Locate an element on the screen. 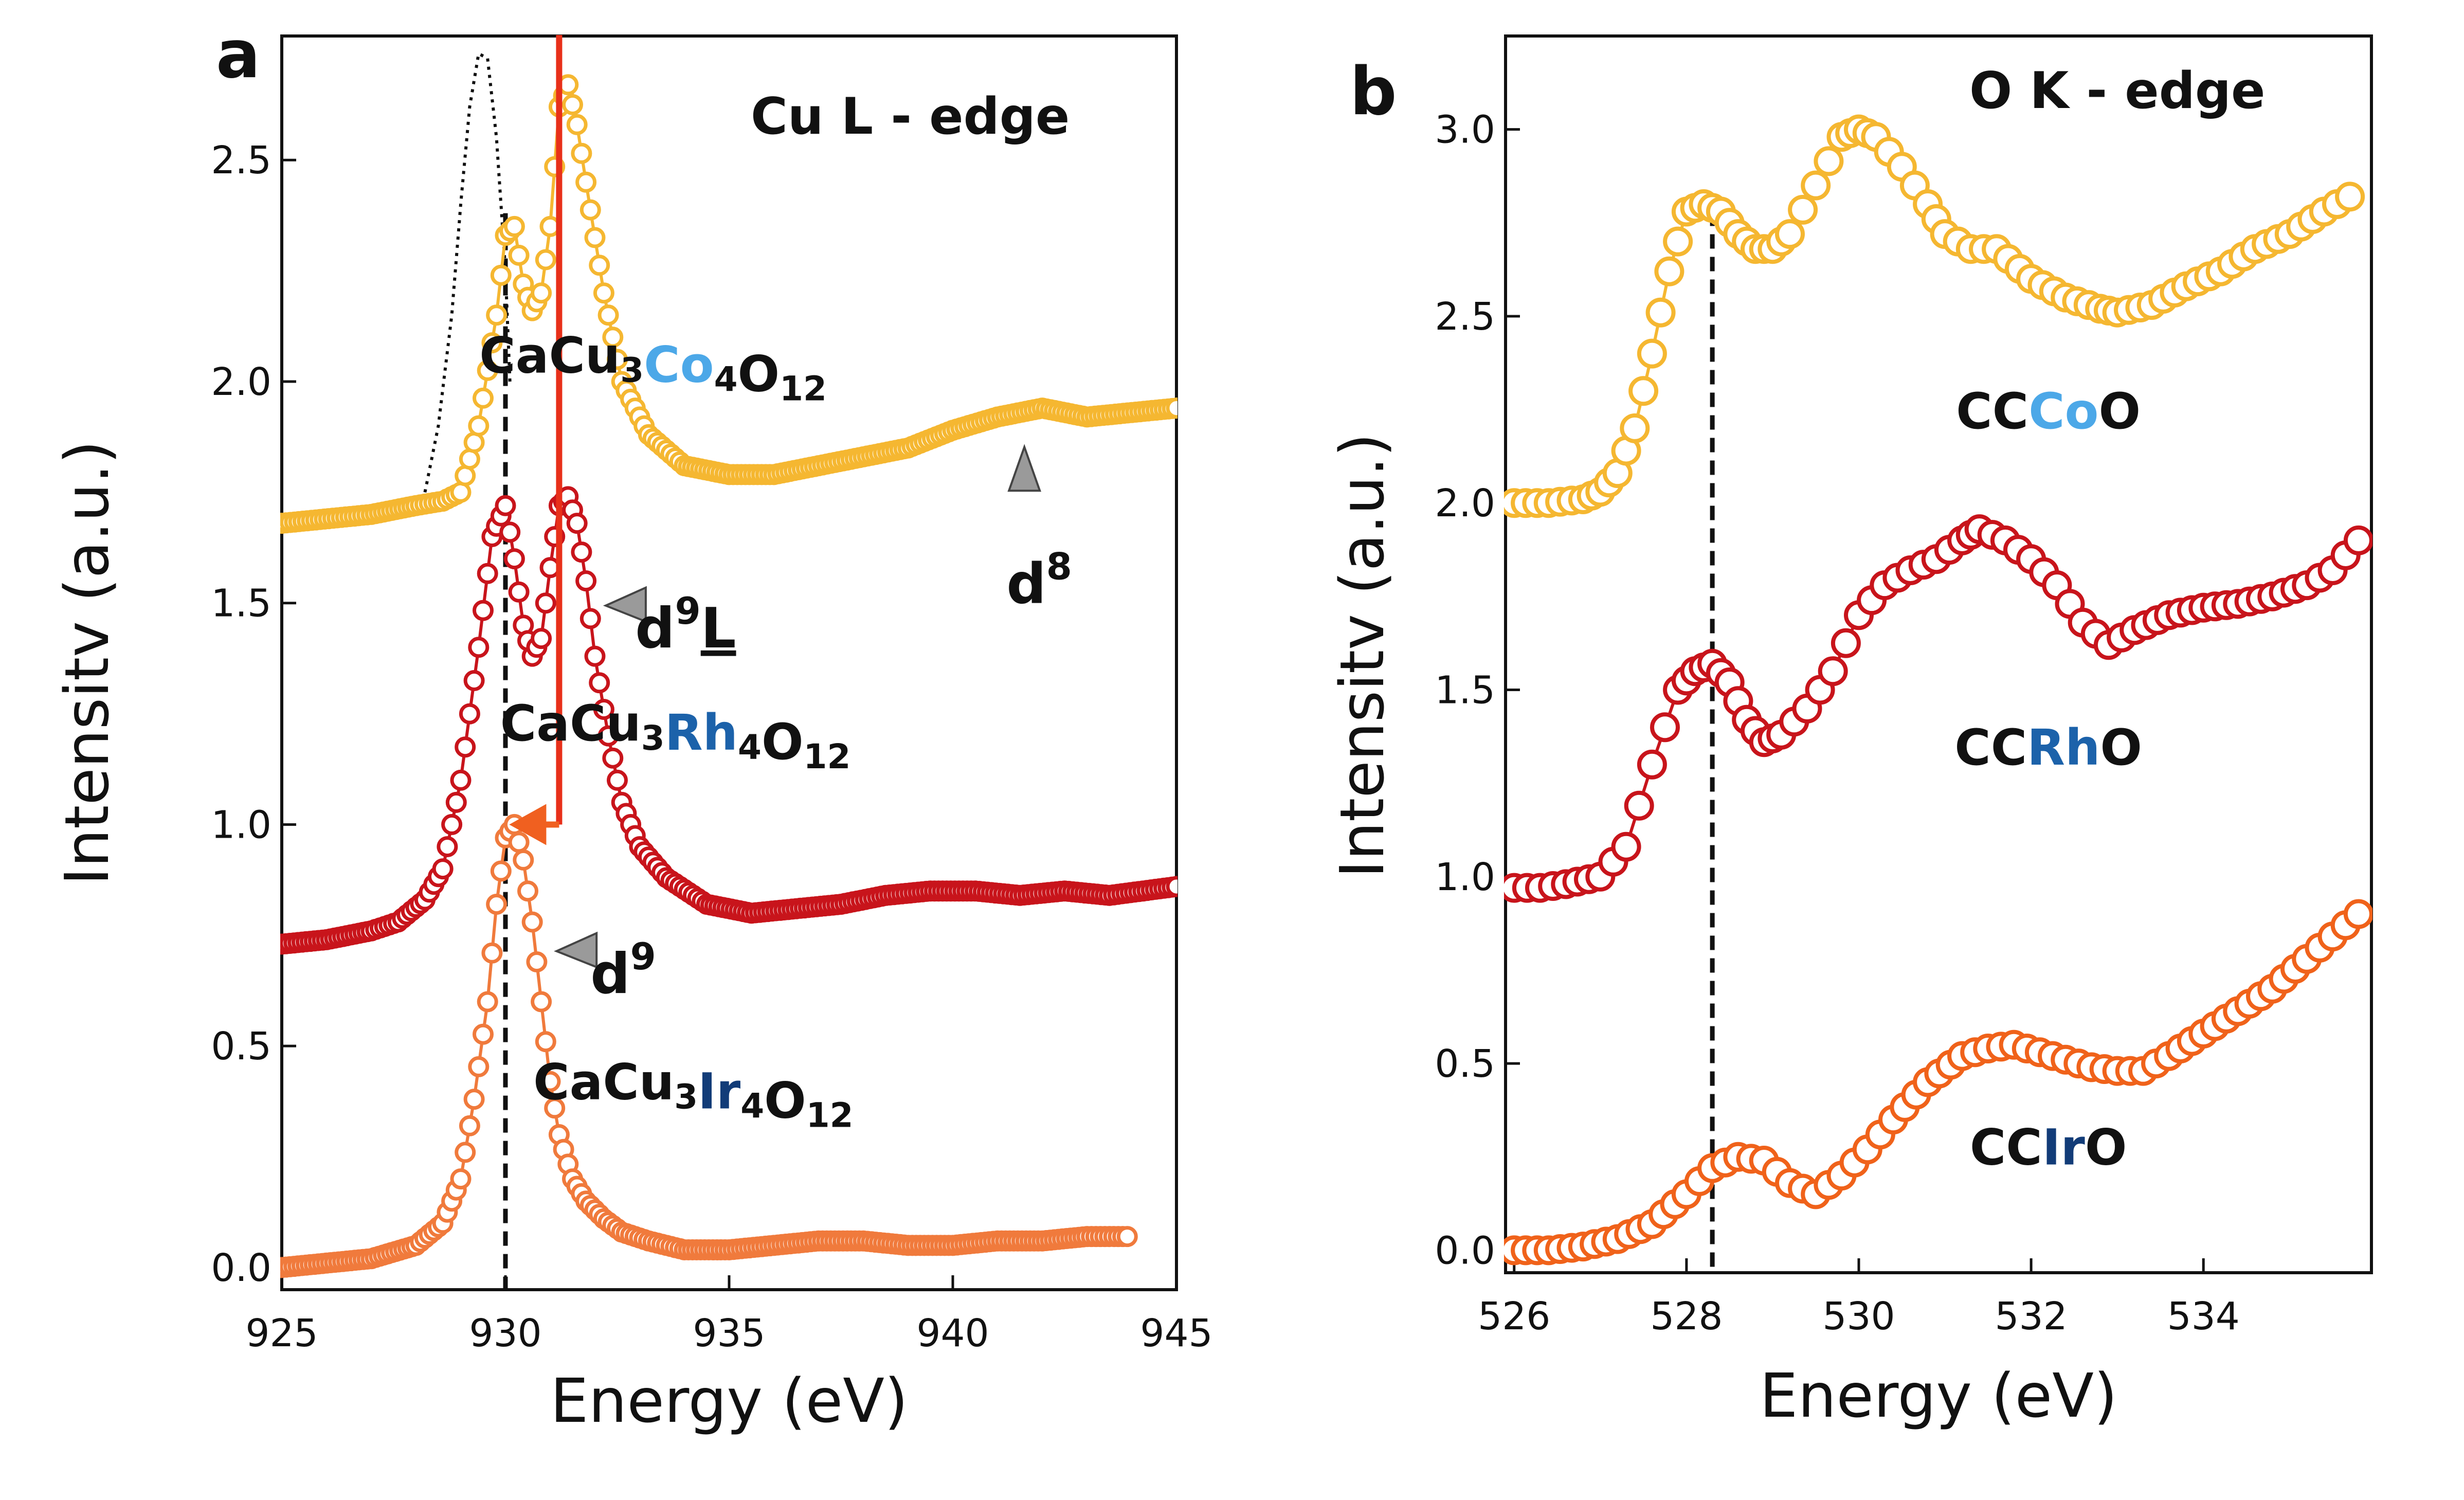 This screenshot has height=1500, width=2464. x-axis-ticks-b: 526 528 530 532 534 is located at coordinates (1859, 1298).